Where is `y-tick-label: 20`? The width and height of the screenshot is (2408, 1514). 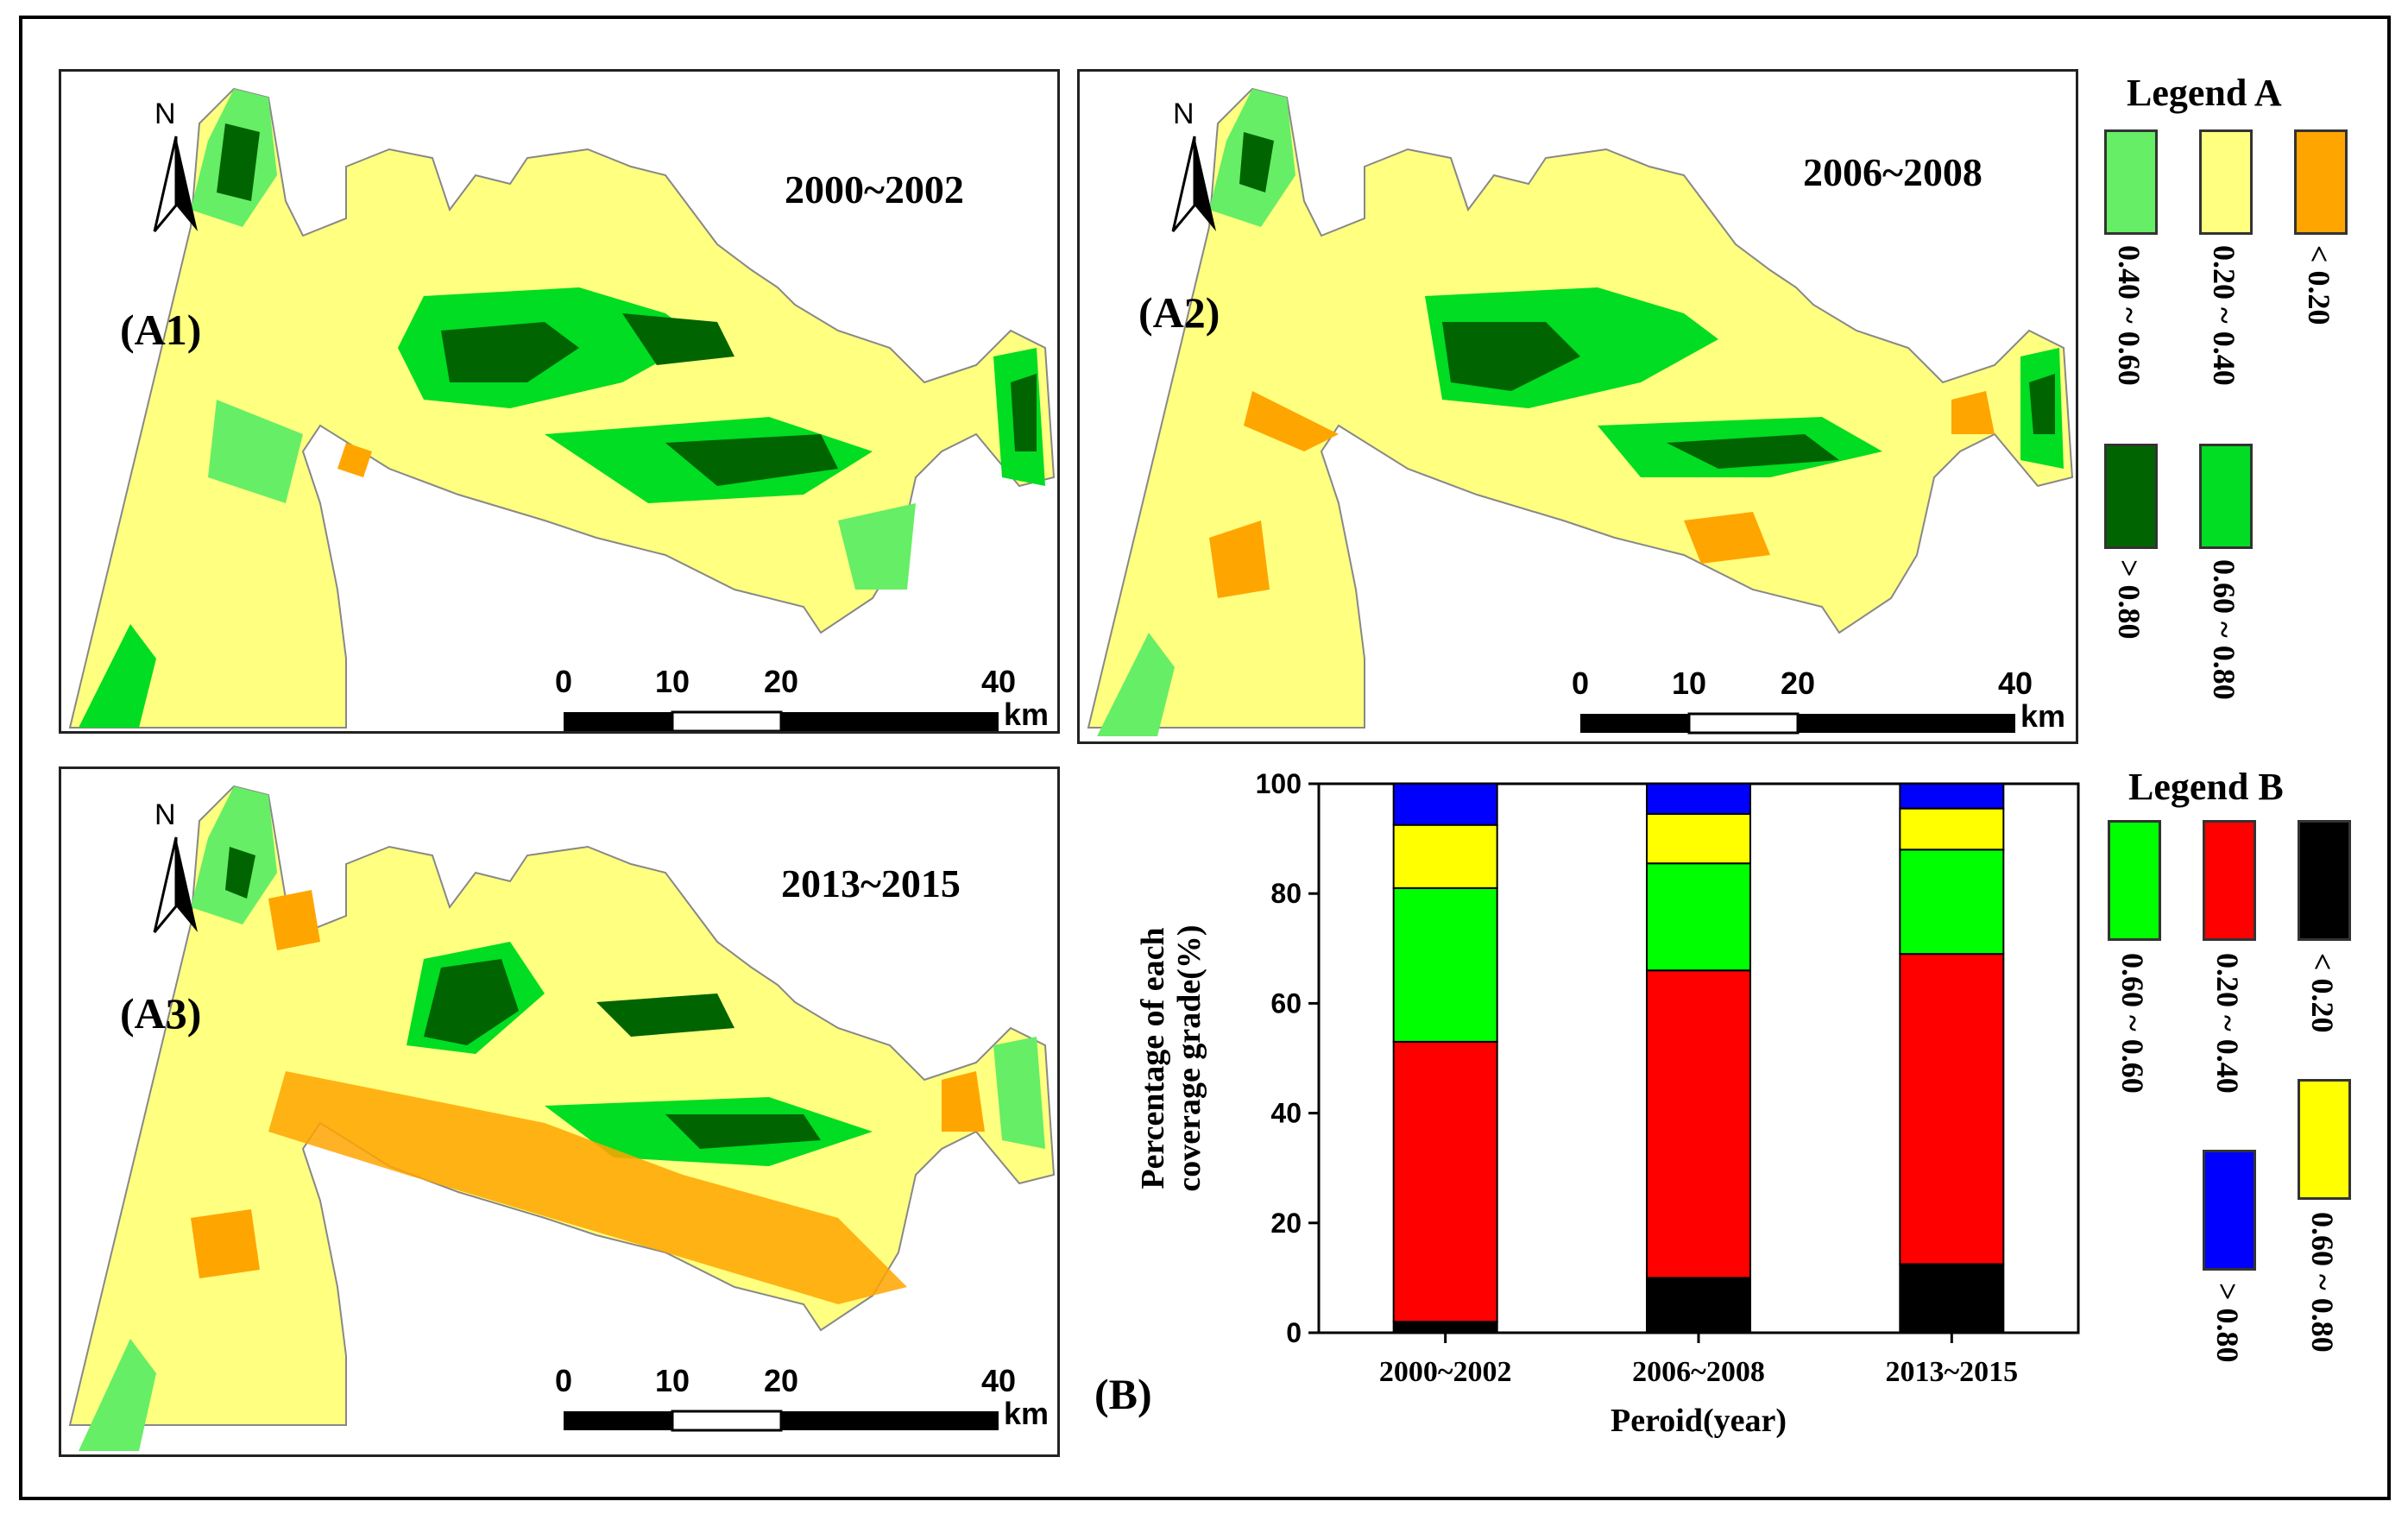
y-tick-label: 20 is located at coordinates (1286, 1223).